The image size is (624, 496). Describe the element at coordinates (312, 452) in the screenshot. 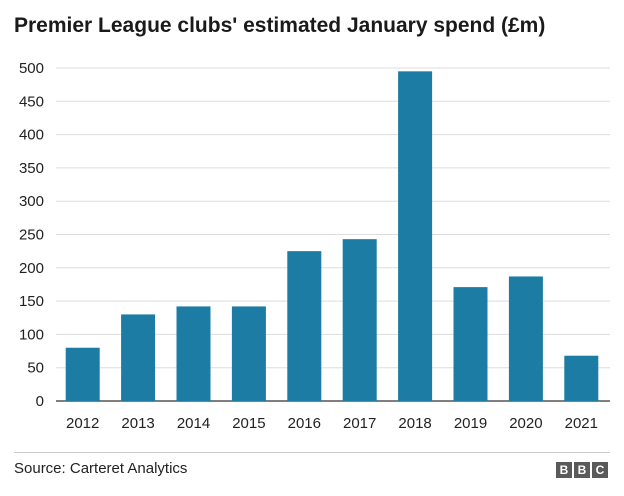

I see `footer-divider` at that location.